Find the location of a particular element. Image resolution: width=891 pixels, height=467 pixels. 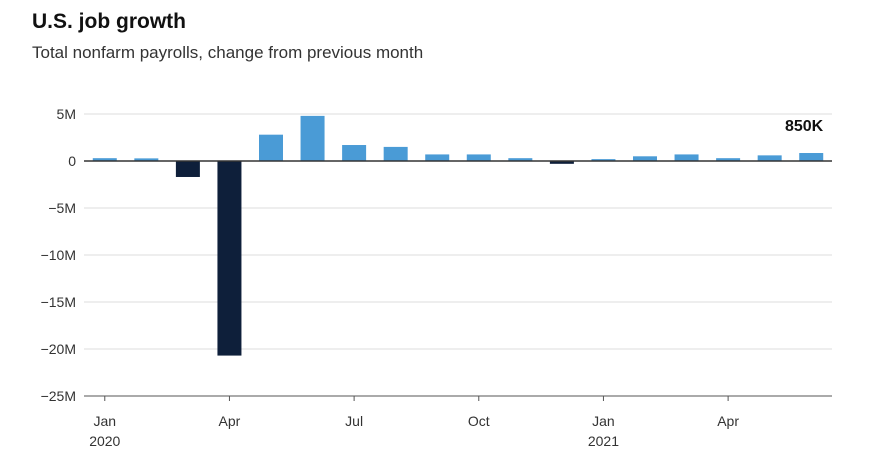

data-label: 850K is located at coordinates (804, 126).